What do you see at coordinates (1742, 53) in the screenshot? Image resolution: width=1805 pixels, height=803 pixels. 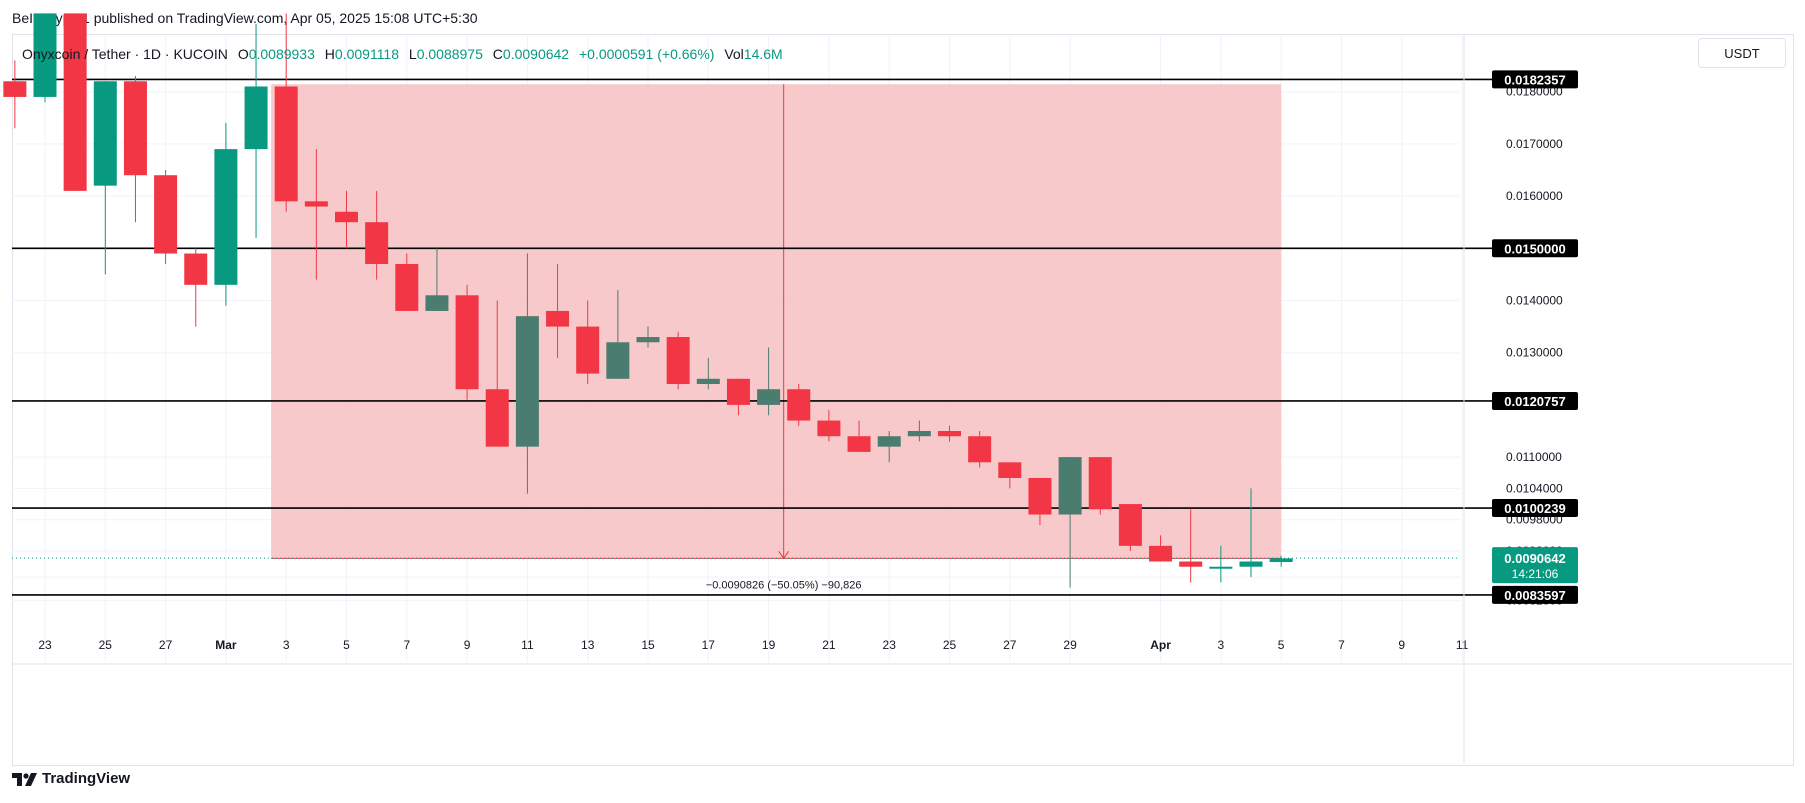 I see `currency-button: USDT` at bounding box center [1742, 53].